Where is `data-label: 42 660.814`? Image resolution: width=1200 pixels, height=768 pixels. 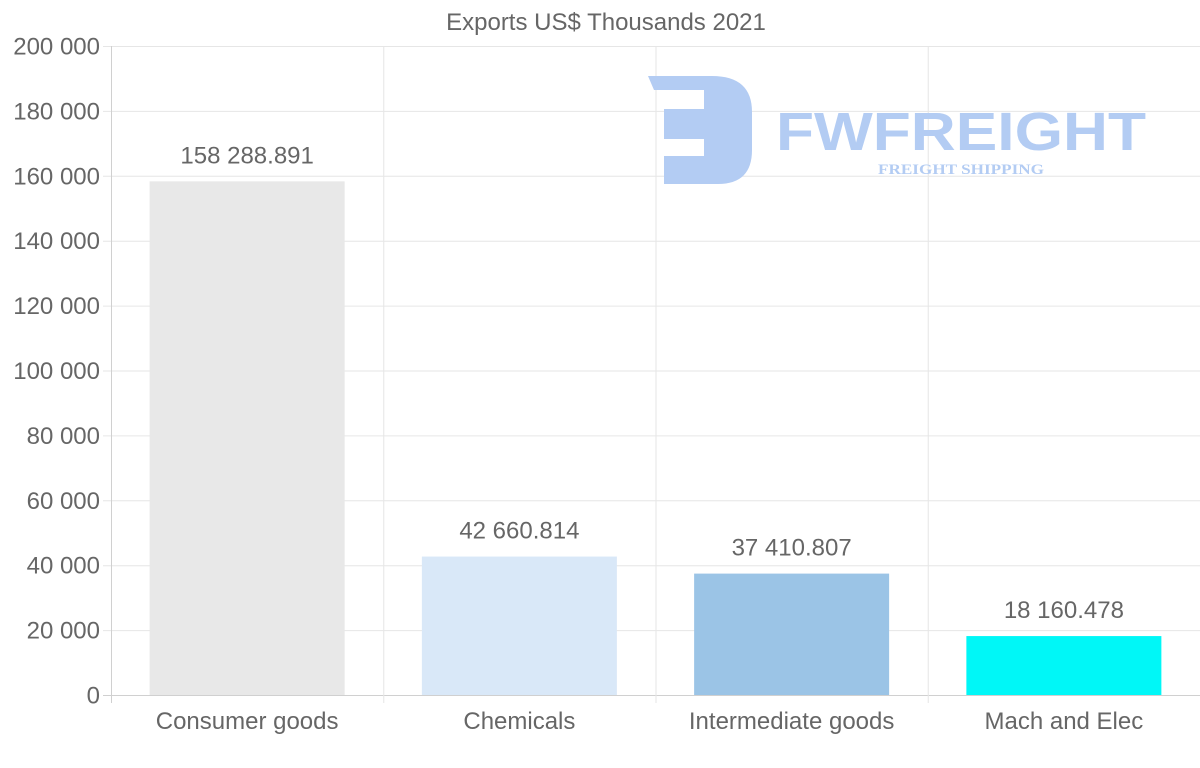 data-label: 42 660.814 is located at coordinates (519, 531).